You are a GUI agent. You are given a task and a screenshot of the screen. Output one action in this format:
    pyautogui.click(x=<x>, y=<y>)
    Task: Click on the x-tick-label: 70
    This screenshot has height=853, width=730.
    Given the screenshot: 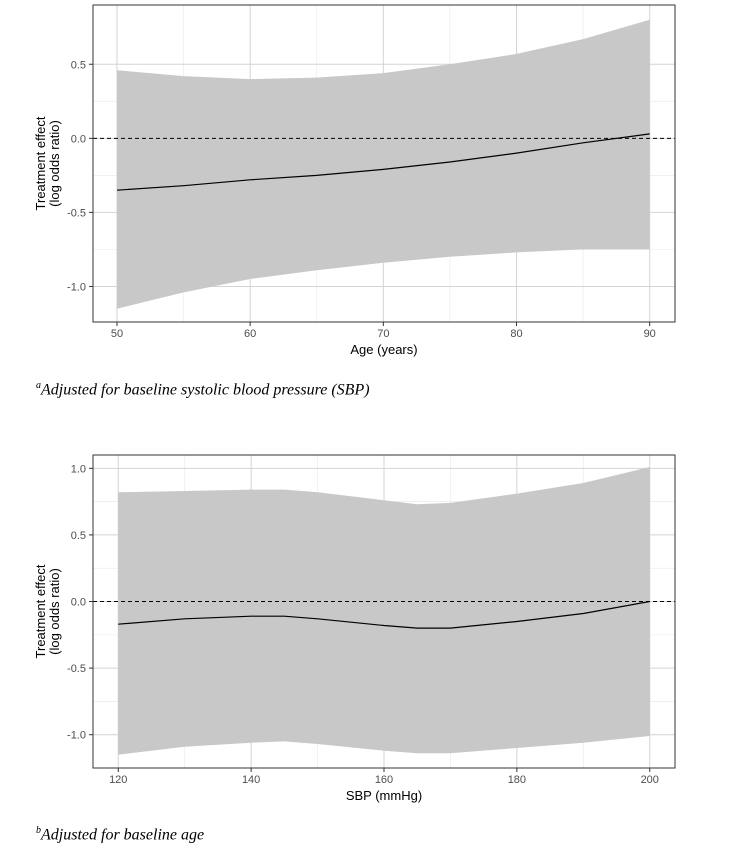 What is the action you would take?
    pyautogui.click(x=383, y=334)
    